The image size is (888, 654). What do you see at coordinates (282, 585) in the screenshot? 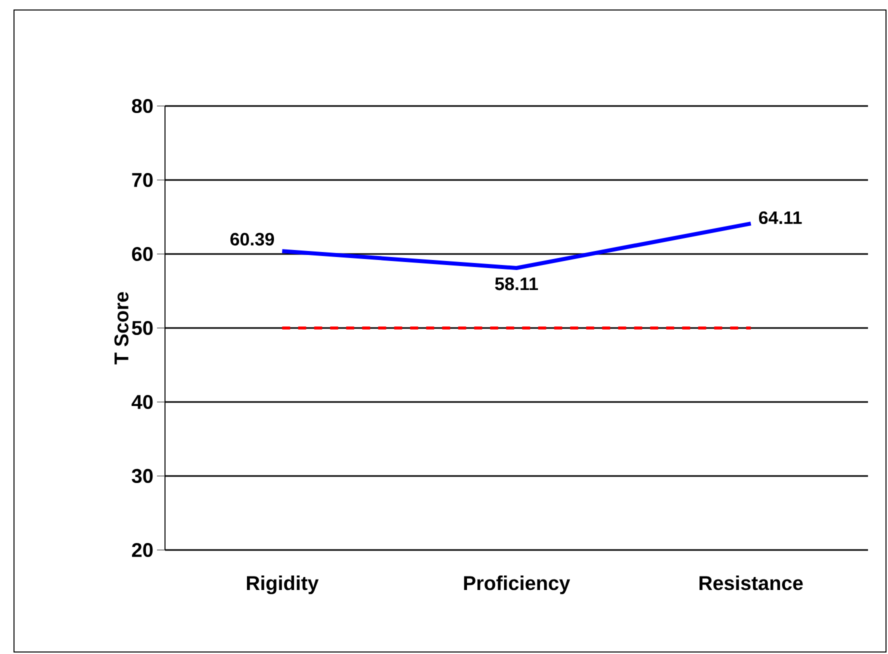
I see `x-tick-label: Rigidity` at bounding box center [282, 585].